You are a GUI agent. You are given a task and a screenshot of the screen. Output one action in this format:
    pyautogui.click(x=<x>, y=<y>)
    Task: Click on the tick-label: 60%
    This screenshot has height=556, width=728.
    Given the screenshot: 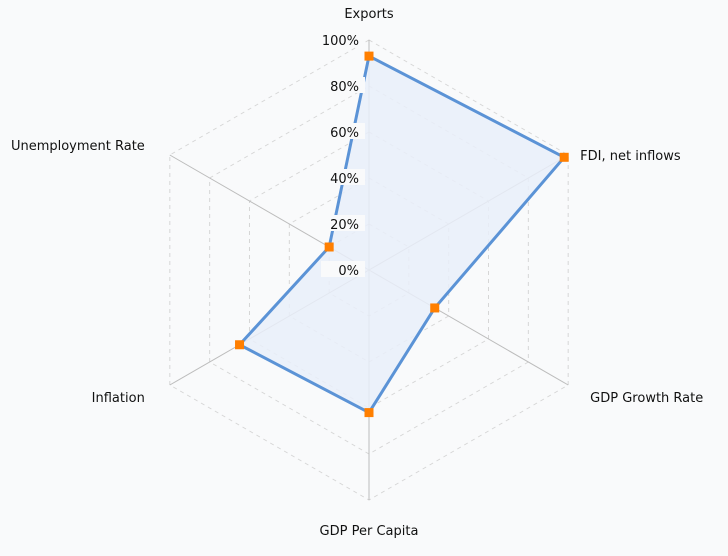 What is the action you would take?
    pyautogui.click(x=344, y=133)
    